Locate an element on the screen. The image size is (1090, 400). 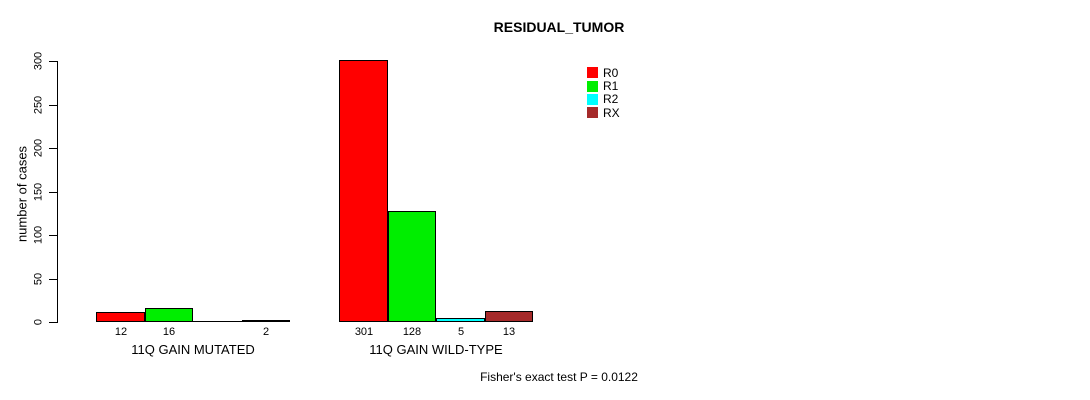
bar-value-label: 128 is located at coordinates (412, 332).